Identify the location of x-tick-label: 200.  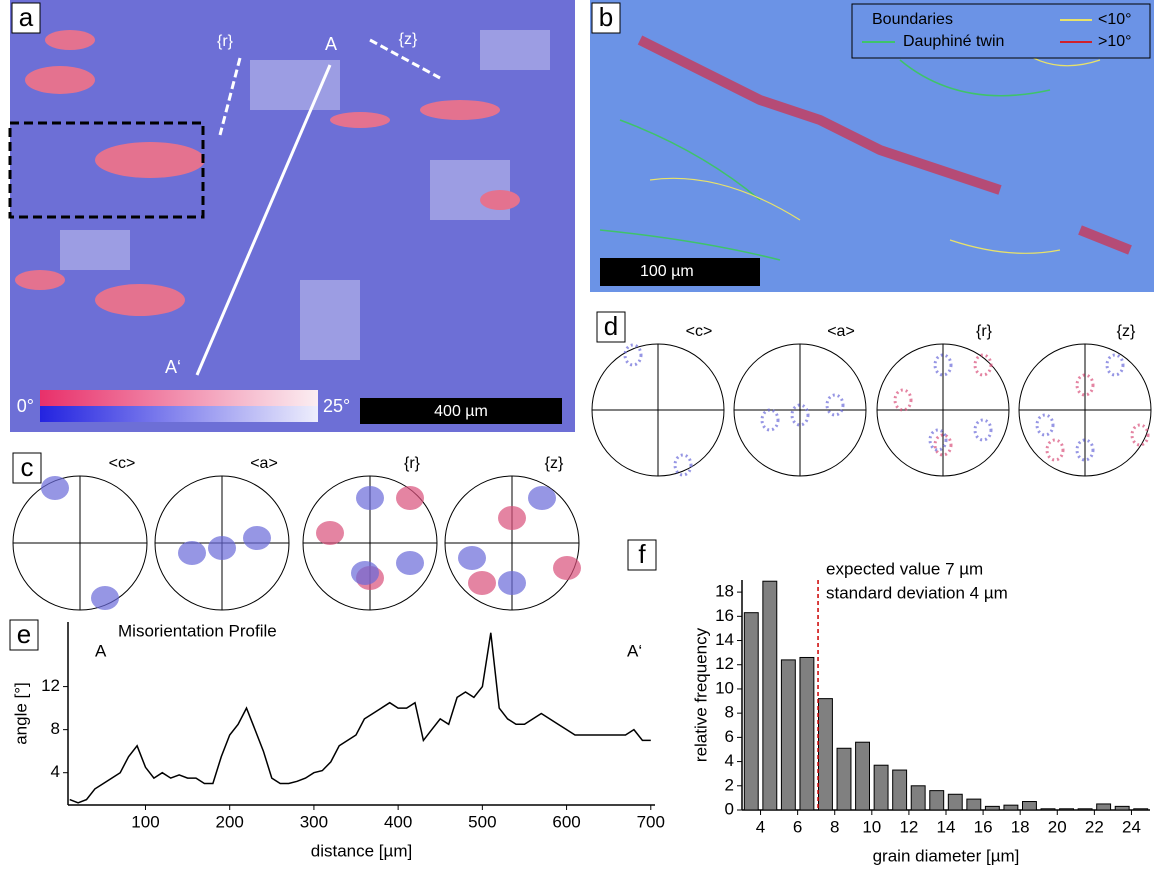
(230, 821).